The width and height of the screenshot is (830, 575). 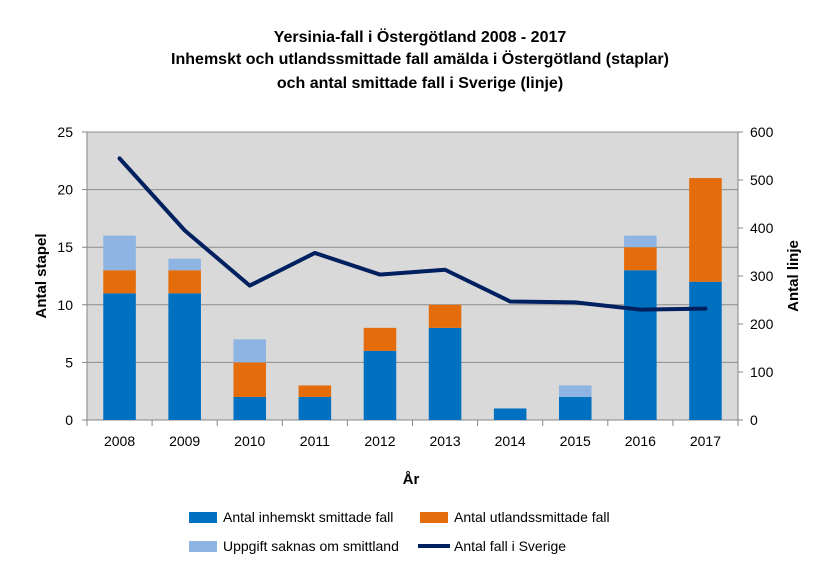 What do you see at coordinates (575, 441) in the screenshot?
I see `x-tick-label: 2015` at bounding box center [575, 441].